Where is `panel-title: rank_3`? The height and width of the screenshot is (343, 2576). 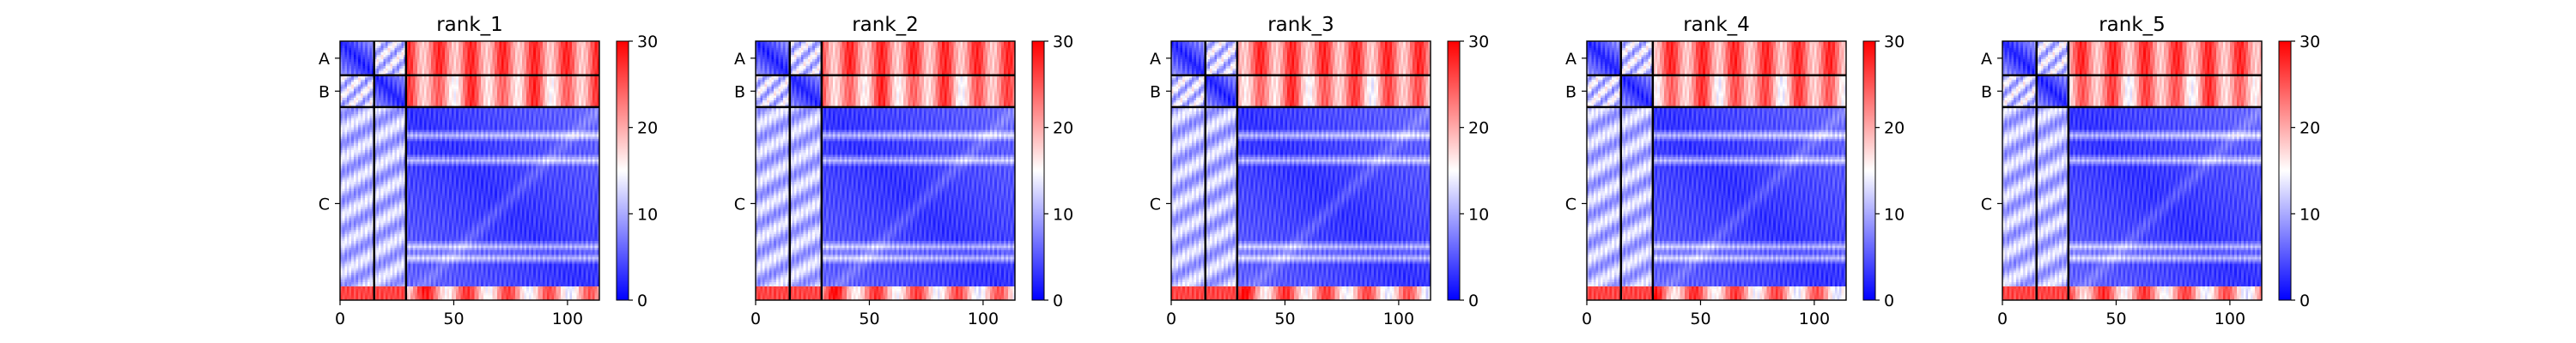
panel-title: rank_3 is located at coordinates (1301, 25).